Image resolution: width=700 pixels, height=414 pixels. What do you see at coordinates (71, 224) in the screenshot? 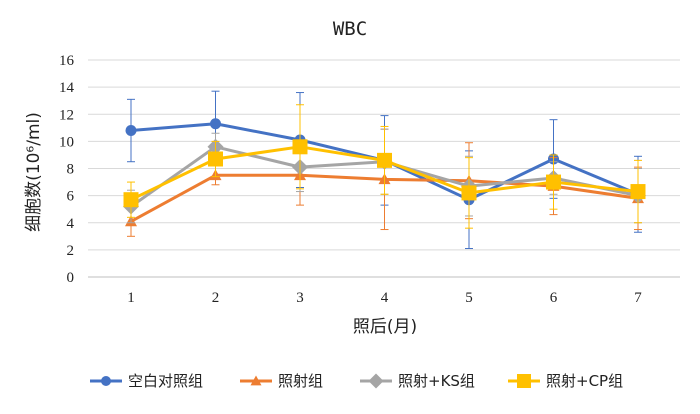
I see `y-tick-label: 4` at bounding box center [71, 224].